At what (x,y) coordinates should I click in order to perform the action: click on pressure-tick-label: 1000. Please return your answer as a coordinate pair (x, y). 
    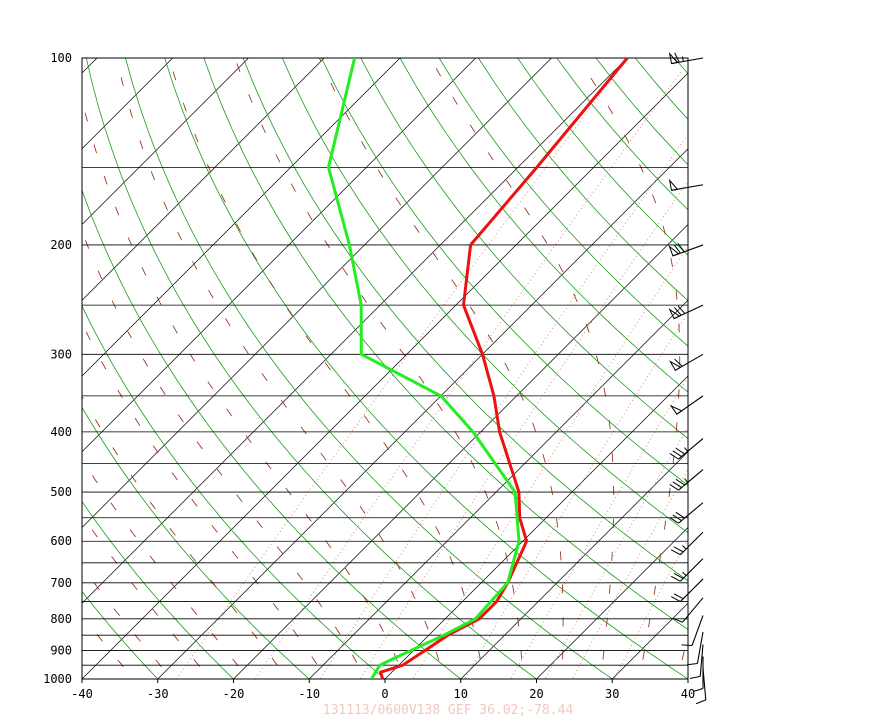
    Looking at the image, I should click on (57, 679).